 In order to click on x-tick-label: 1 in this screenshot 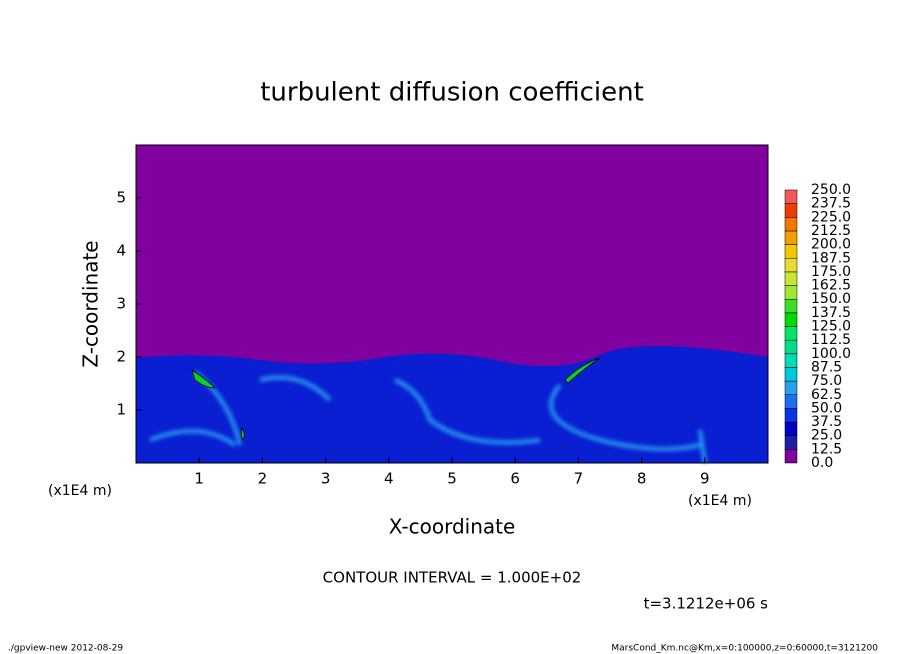, I will do `click(199, 479)`.